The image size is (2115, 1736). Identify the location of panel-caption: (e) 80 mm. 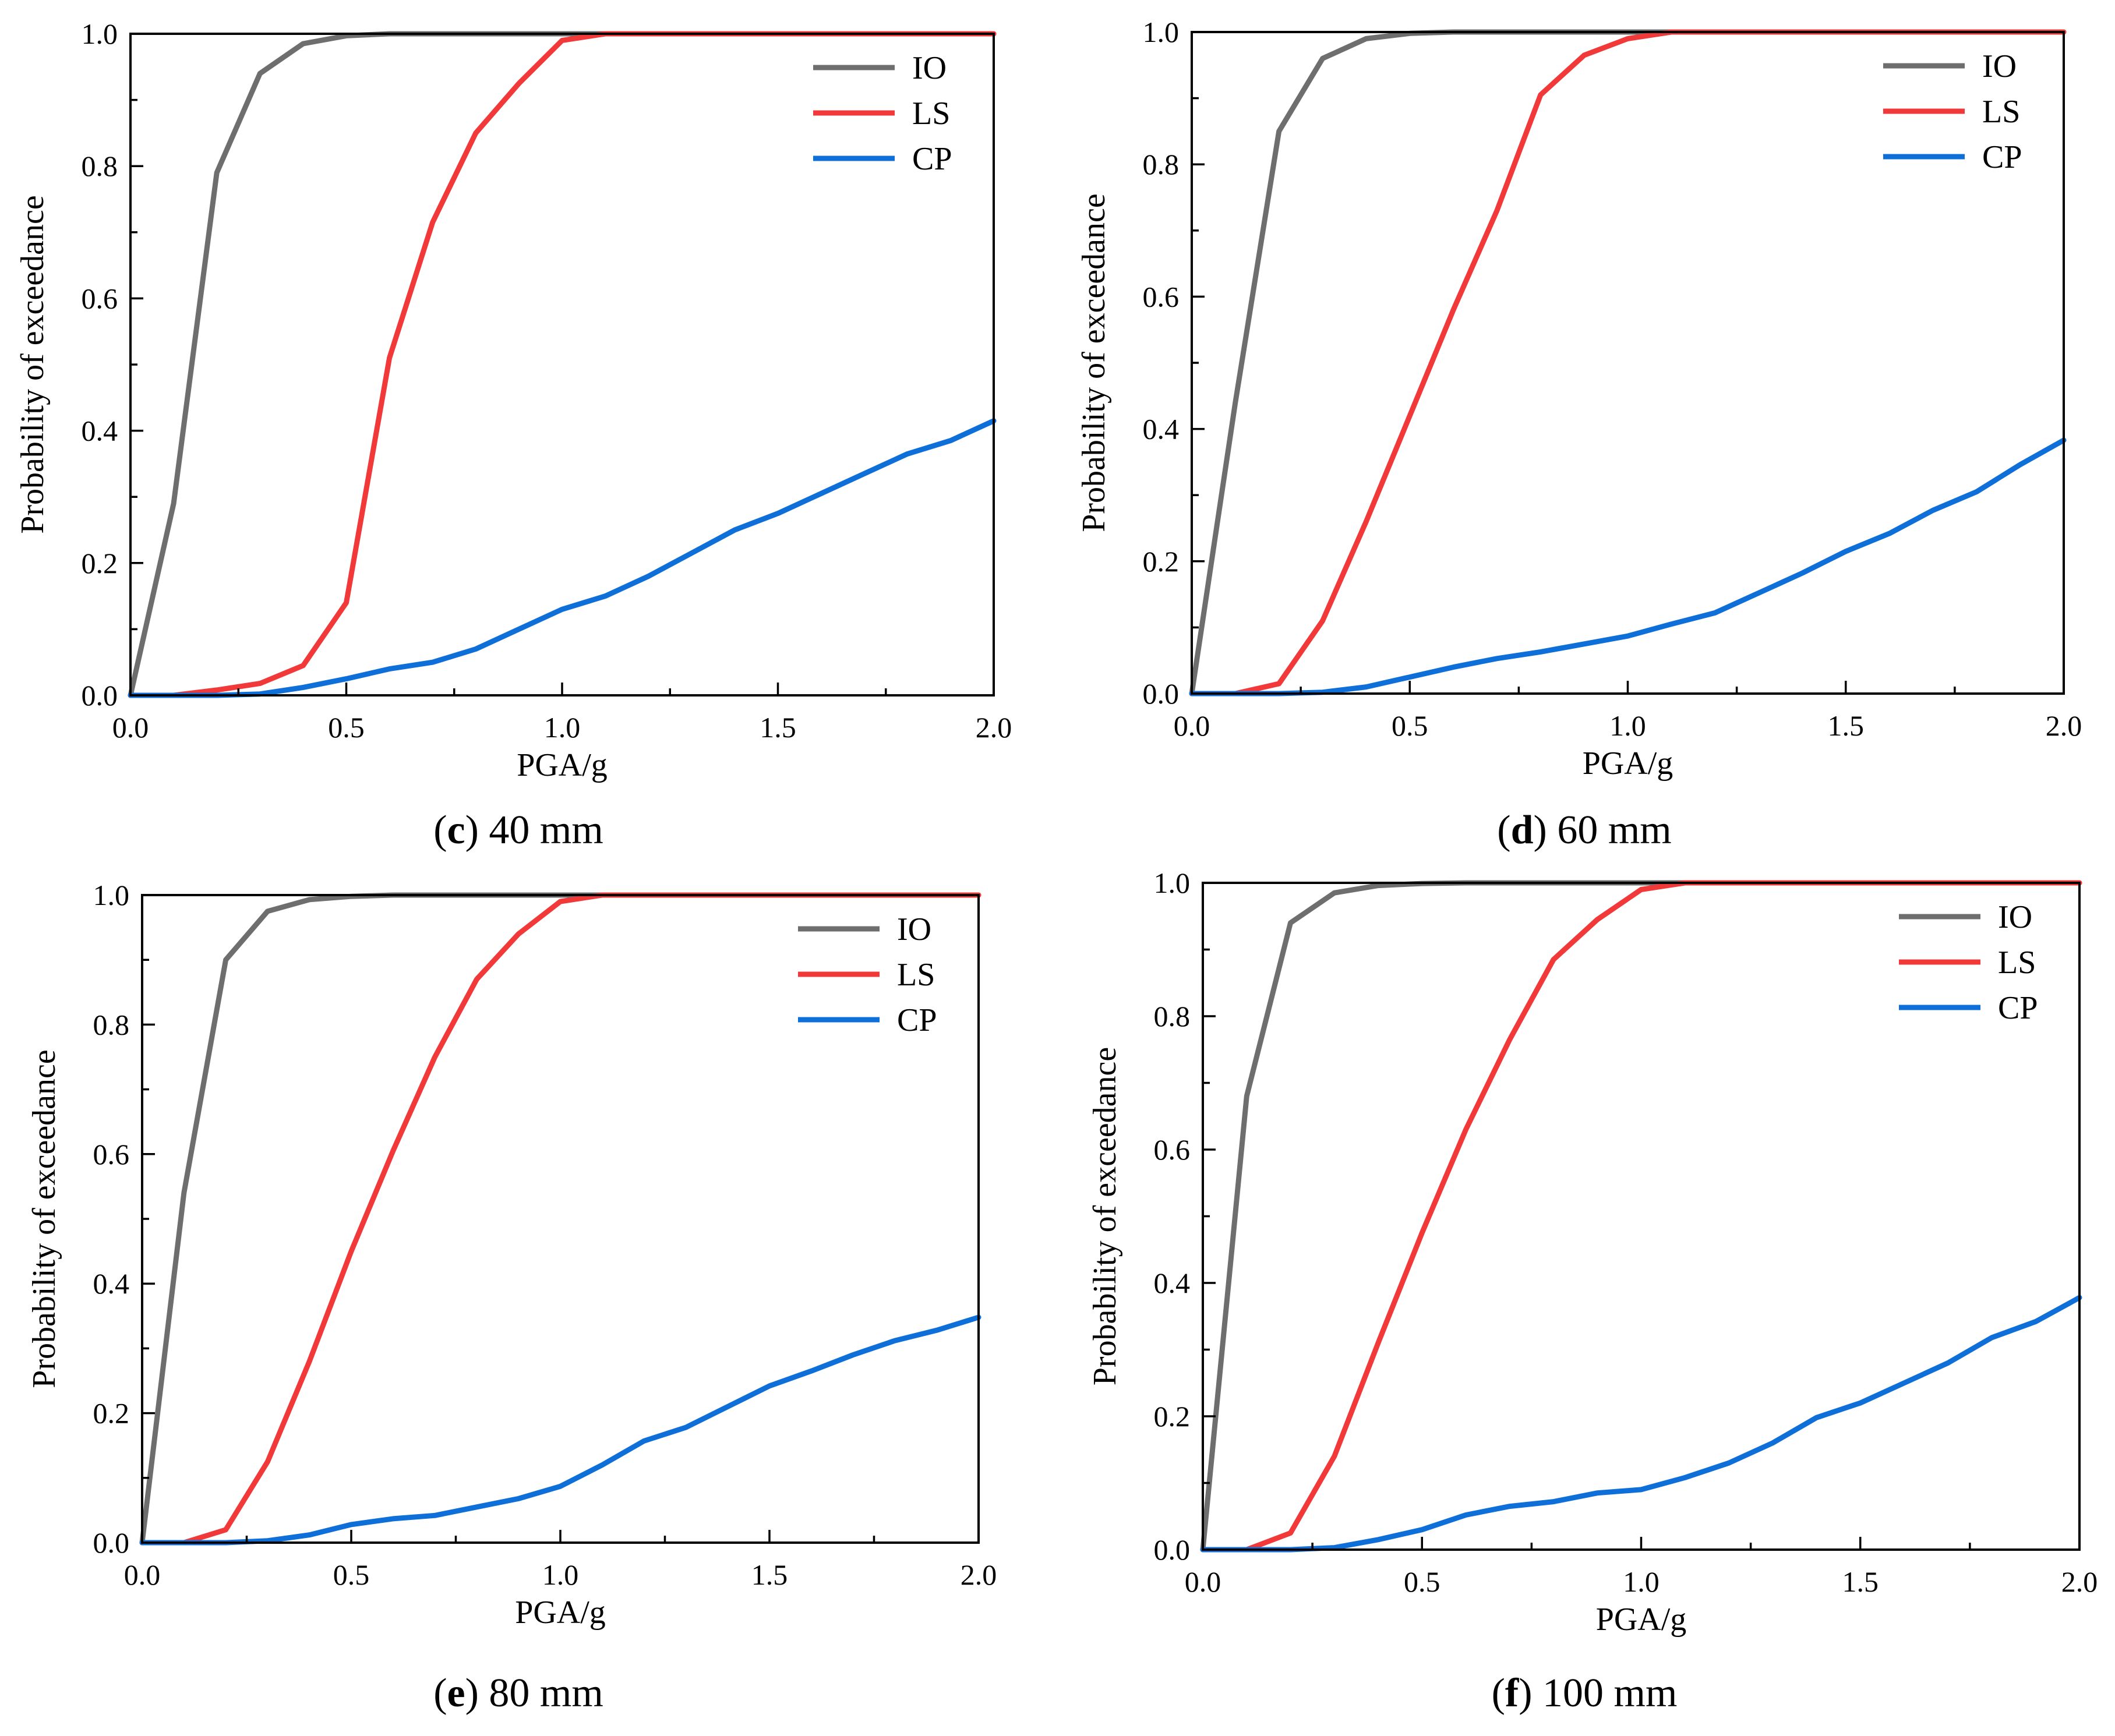
(518, 1693).